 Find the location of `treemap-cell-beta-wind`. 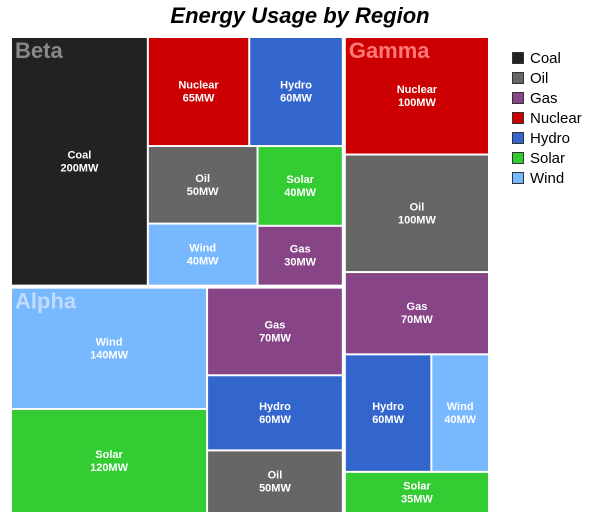

treemap-cell-beta-wind is located at coordinates (202, 254).